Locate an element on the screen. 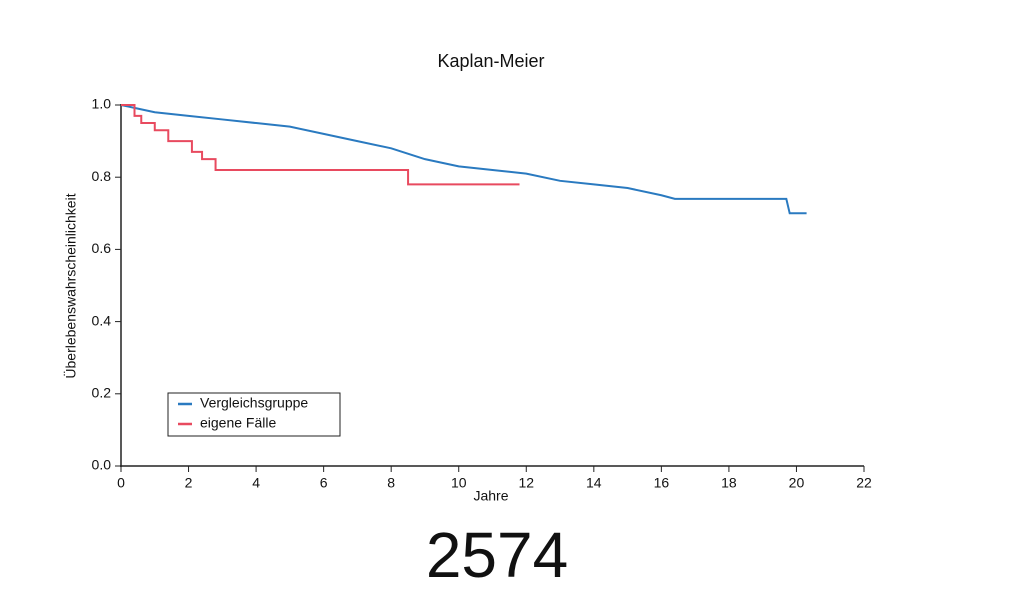 The width and height of the screenshot is (1024, 606). y-tick-label: 1.0 is located at coordinates (102, 104).